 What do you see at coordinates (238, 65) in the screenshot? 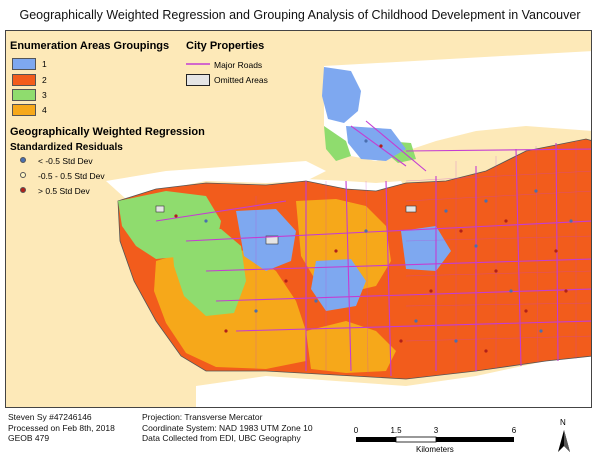
I see `major-roads-label: Major Roads` at bounding box center [238, 65].